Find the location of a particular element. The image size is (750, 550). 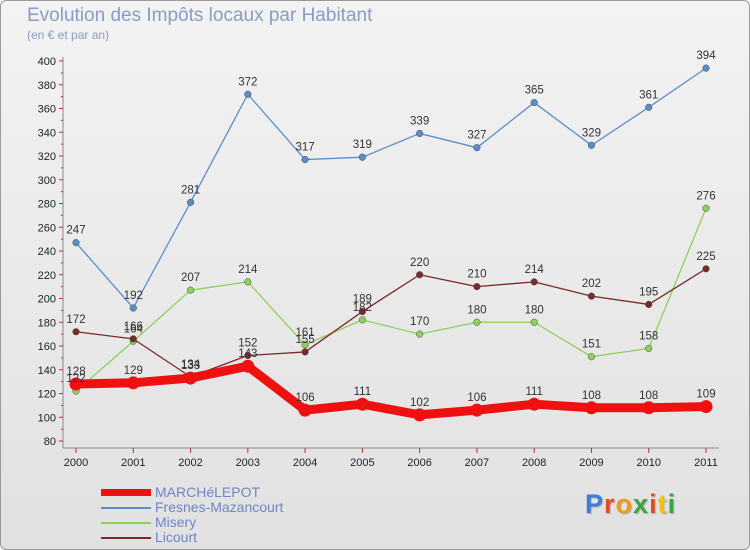

x-tick-label: 2002 is located at coordinates (190, 463).